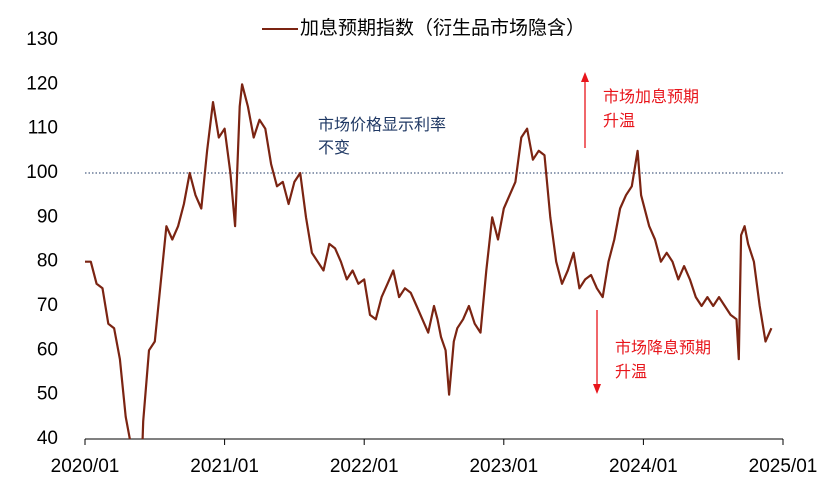 This screenshot has width=829, height=493. What do you see at coordinates (47, 305) in the screenshot?
I see `y-tick-label: 70` at bounding box center [47, 305].